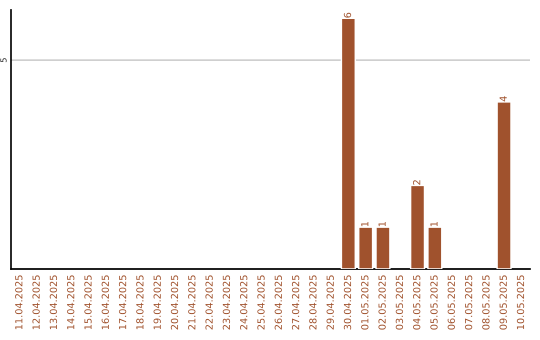 The width and height of the screenshot is (540, 340). What do you see at coordinates (140, 302) in the screenshot?
I see `x-tick-label: 18.04.2025` at bounding box center [140, 302].